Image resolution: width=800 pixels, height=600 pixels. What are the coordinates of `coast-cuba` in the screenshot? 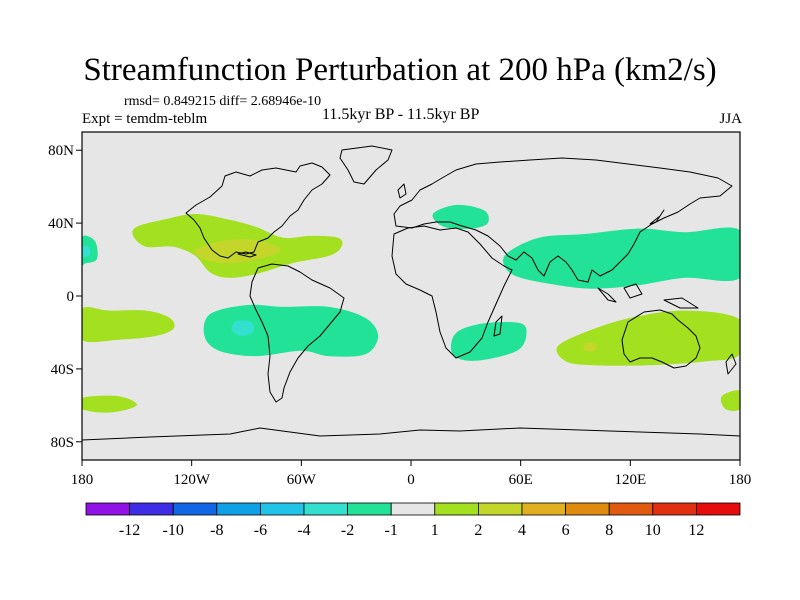 It's located at (247, 254).